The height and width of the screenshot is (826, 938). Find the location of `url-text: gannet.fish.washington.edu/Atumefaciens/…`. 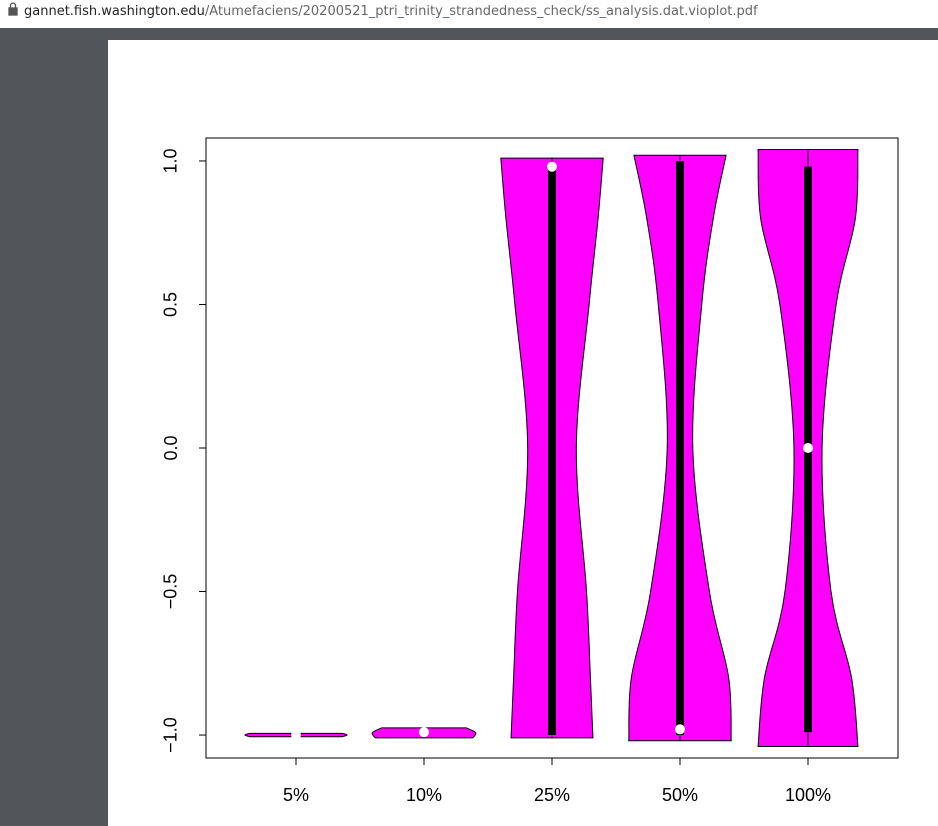

url-text: gannet.fish.washington.edu/Atumefaciens/… is located at coordinates (391, 11).